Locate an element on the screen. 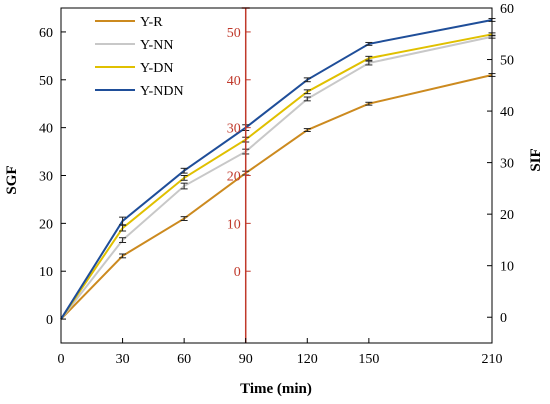 The image size is (550, 404). left-tick-label: 30 is located at coordinates (46, 177).